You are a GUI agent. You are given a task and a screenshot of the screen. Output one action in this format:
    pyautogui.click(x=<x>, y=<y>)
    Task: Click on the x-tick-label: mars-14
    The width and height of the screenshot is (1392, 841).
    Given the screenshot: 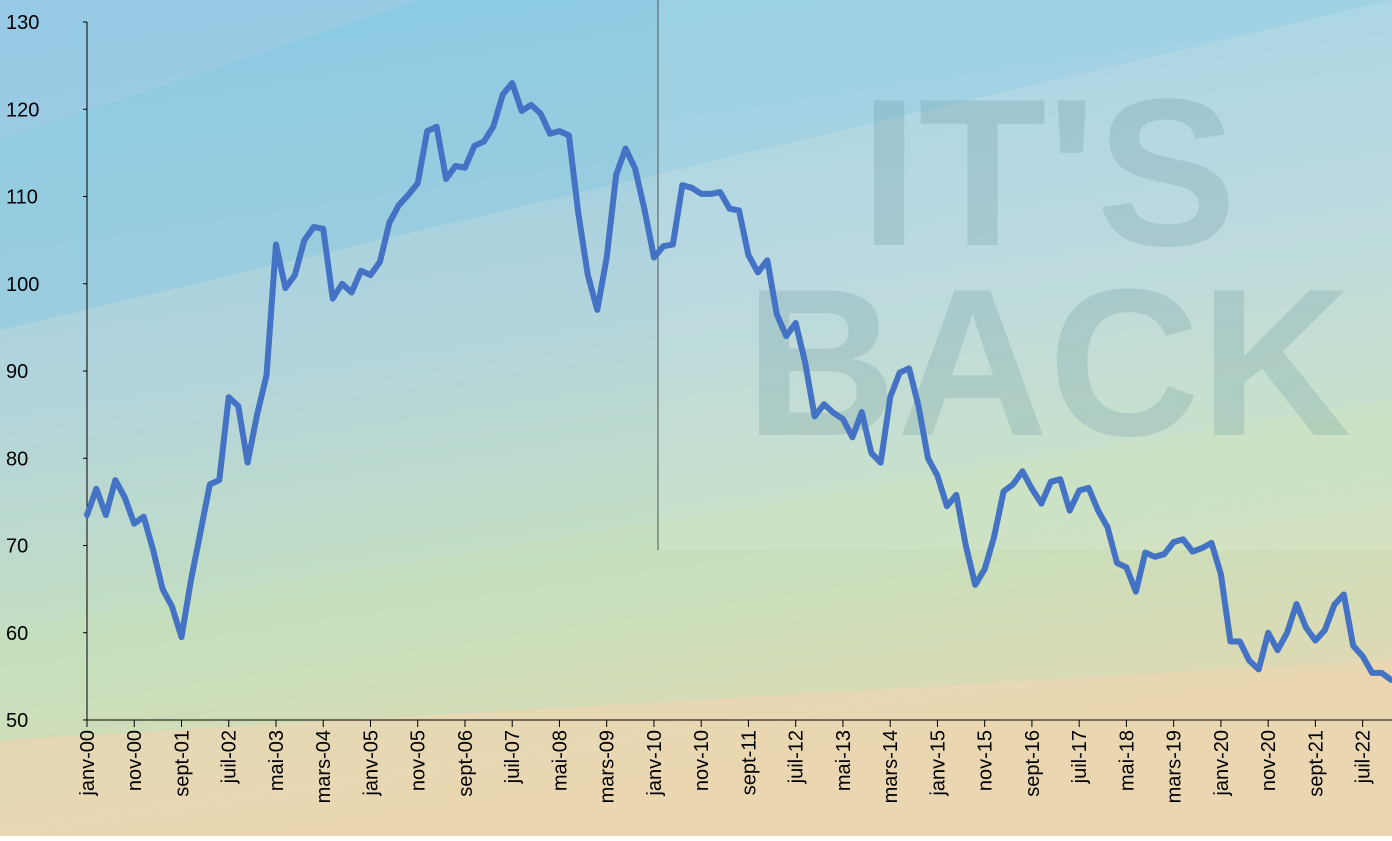 What is the action you would take?
    pyautogui.click(x=891, y=766)
    